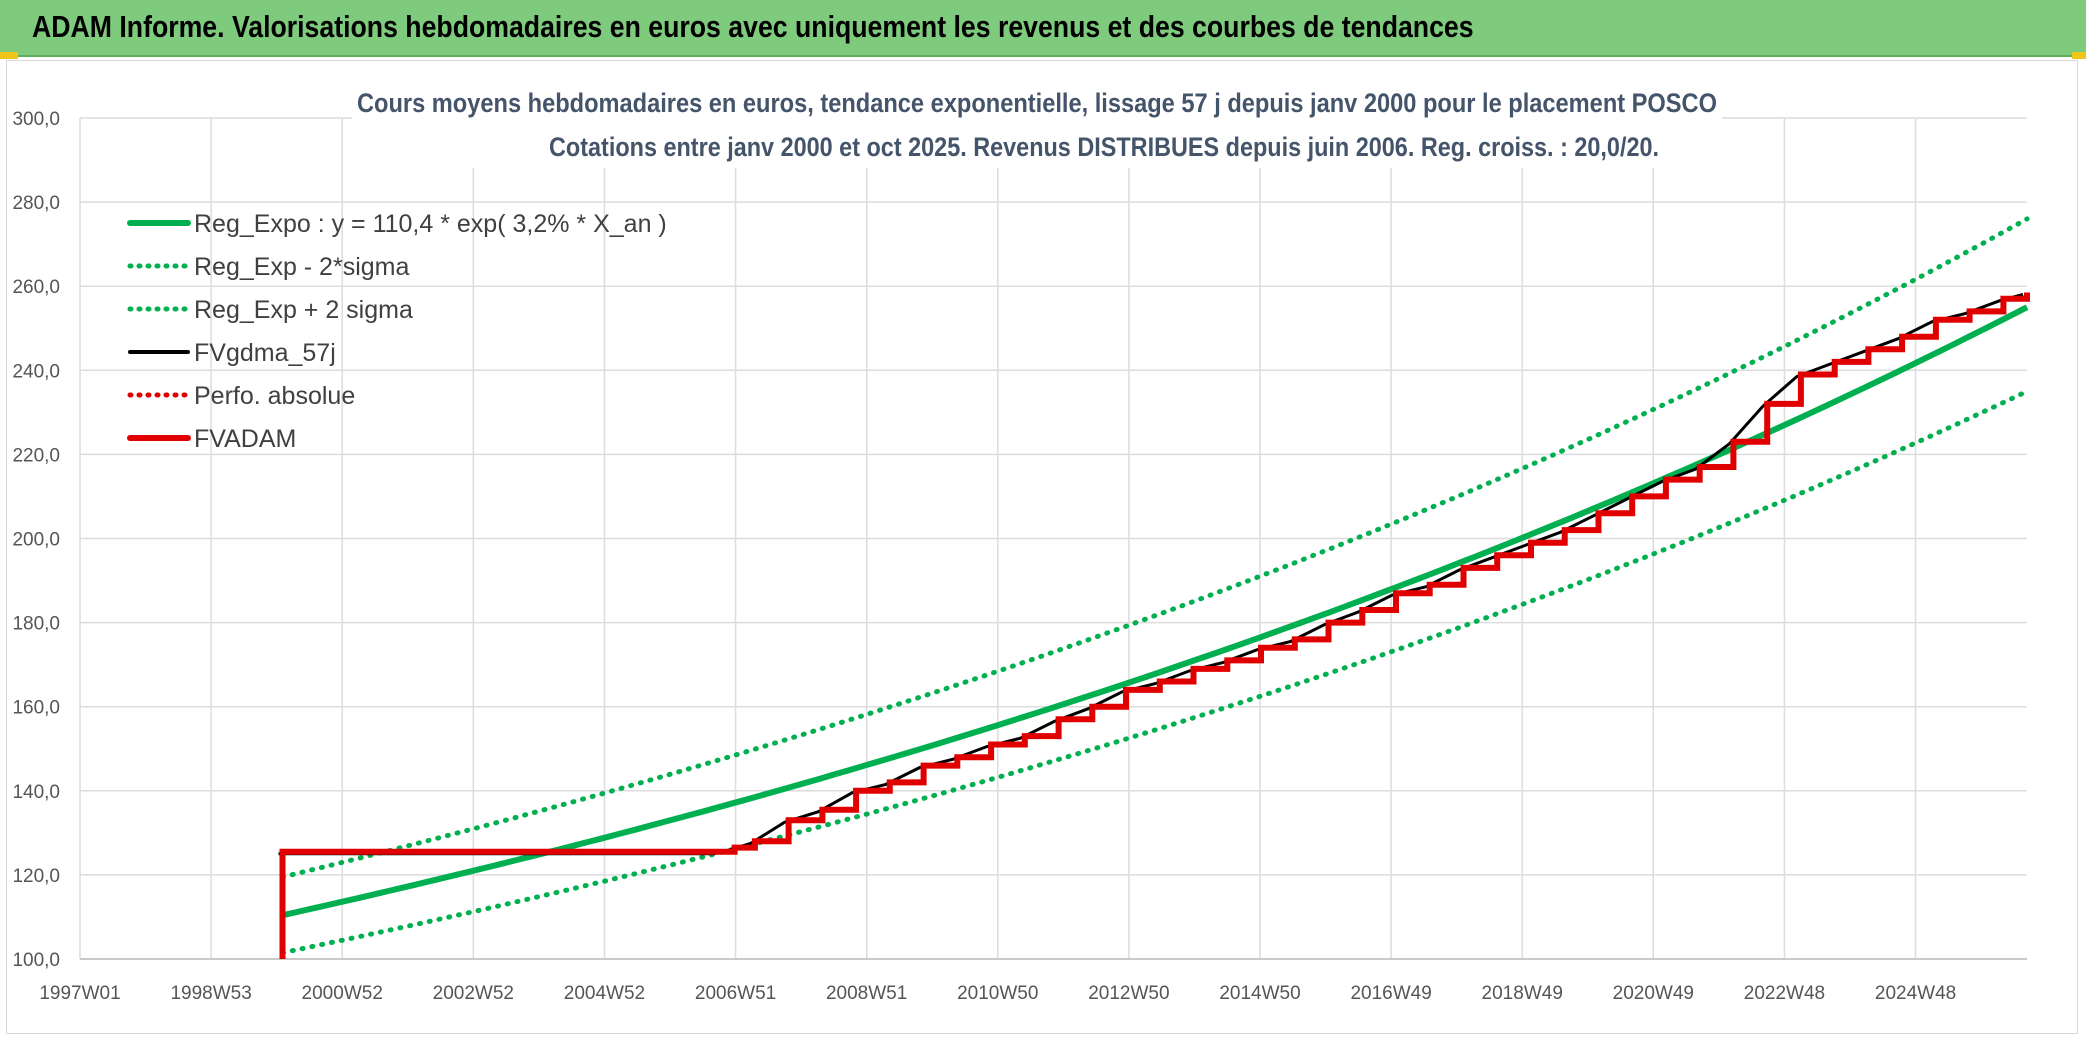  I want to click on y-tick-label: 240,0, so click(36, 371).